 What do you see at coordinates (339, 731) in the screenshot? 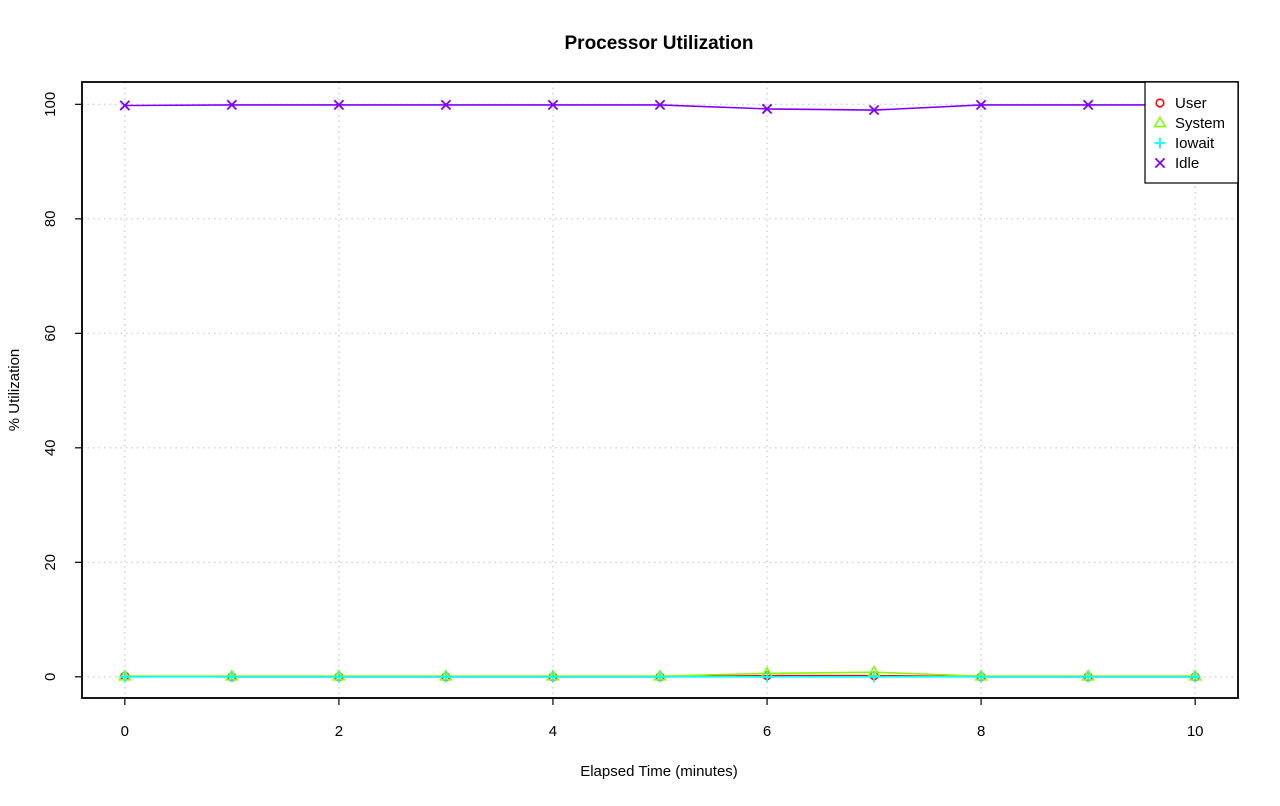
I see `x-tick-label: 2` at bounding box center [339, 731].